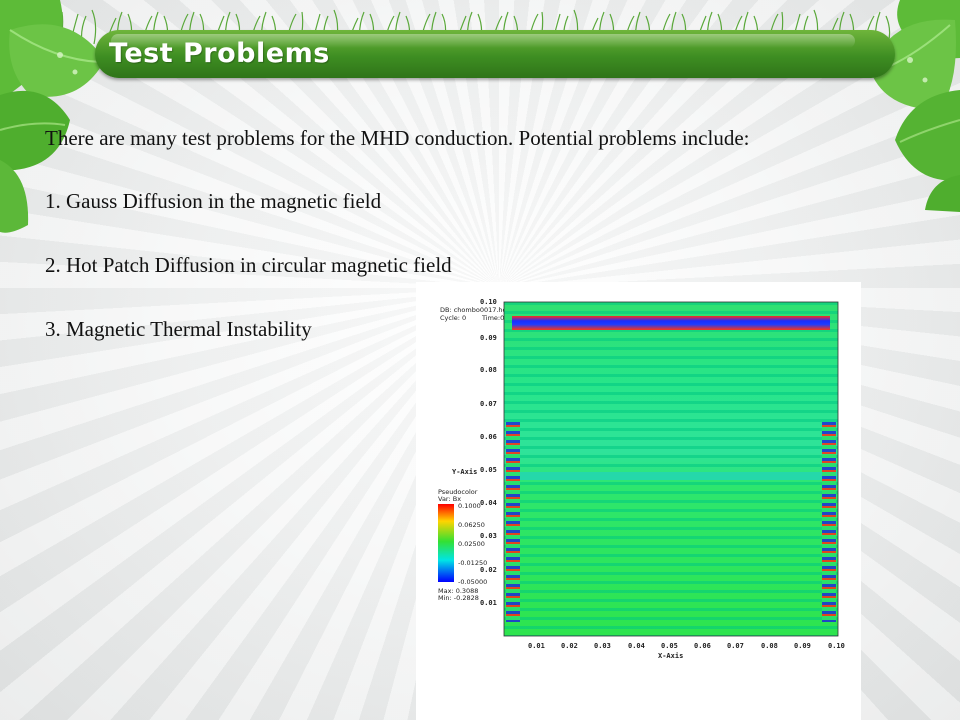  Describe the element at coordinates (453, 318) in the screenshot. I see `plot-cycle-label: Cycle: 0` at that location.